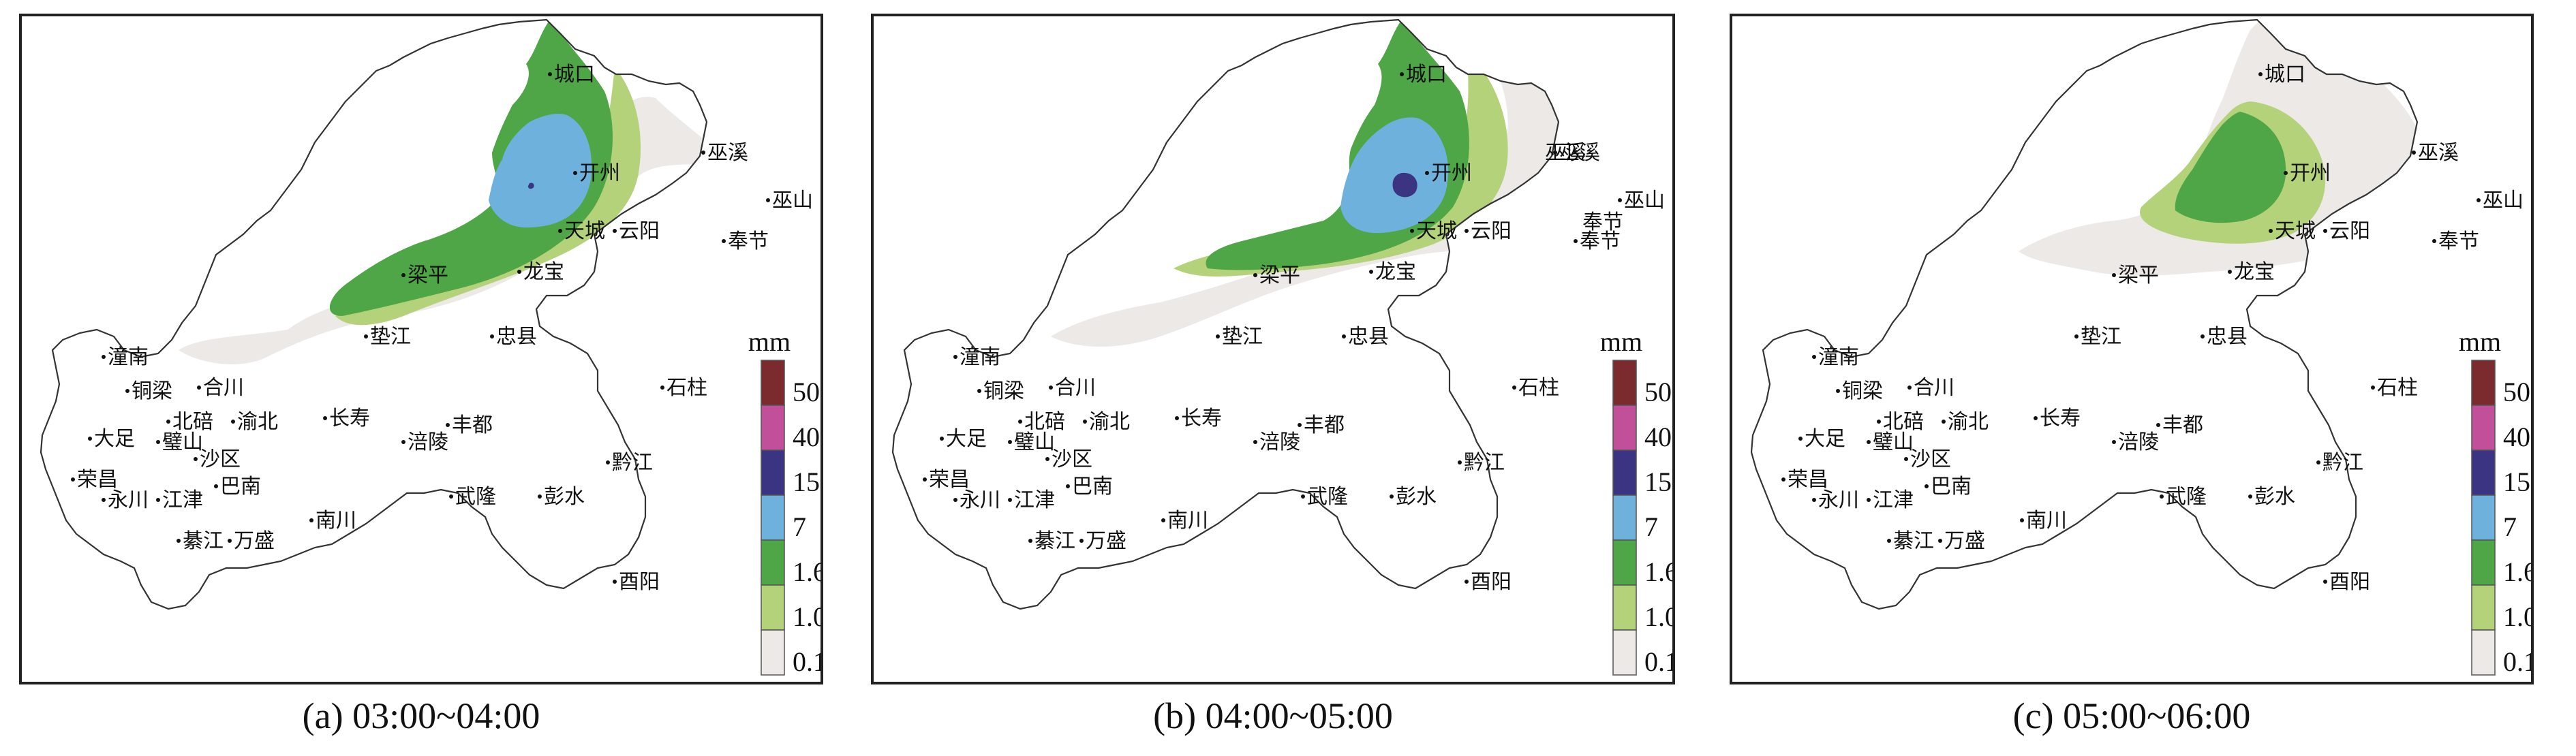  I want to click on city-label: 龙宝, so click(2254, 272).